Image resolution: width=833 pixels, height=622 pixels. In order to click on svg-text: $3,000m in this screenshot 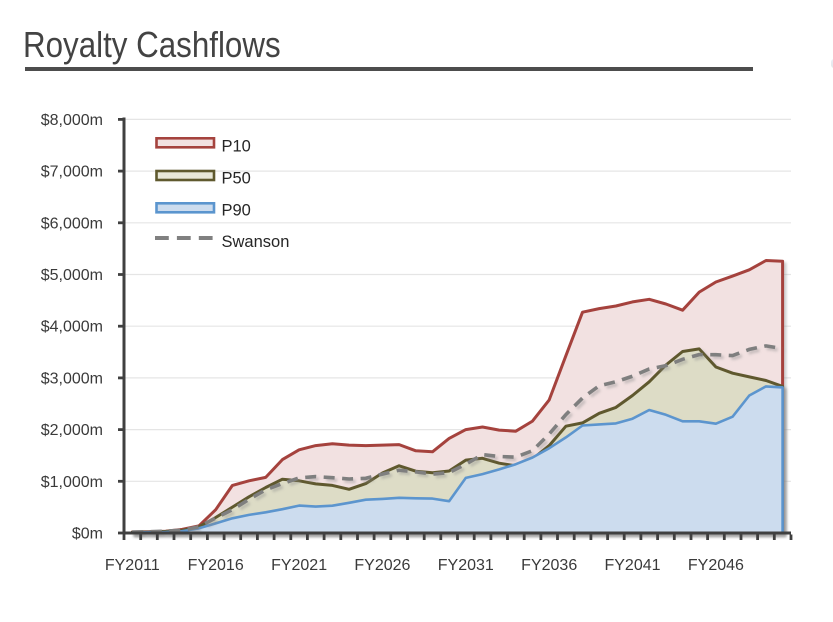, I will do `click(72, 378)`.